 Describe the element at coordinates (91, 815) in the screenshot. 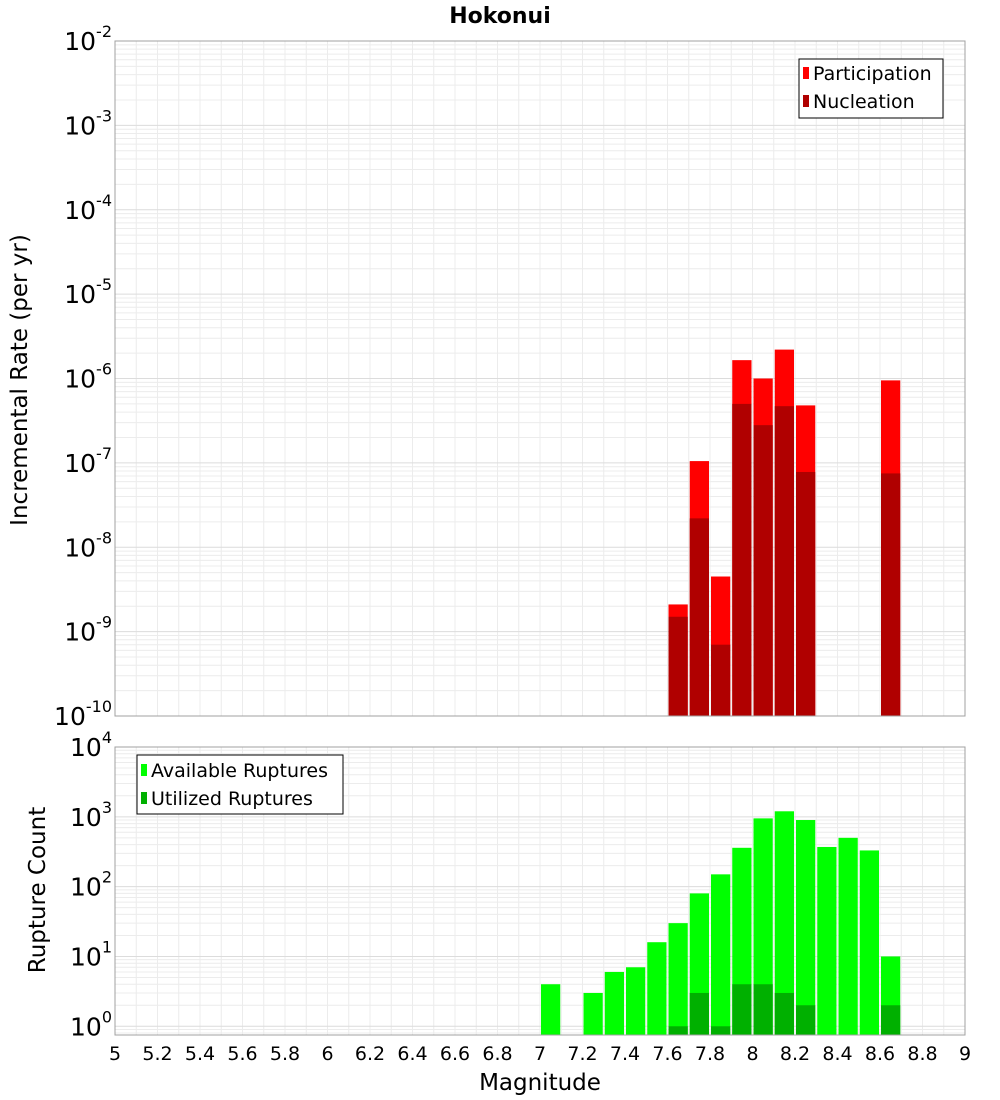

I see `bottom-y-tick-label: 10³` at that location.